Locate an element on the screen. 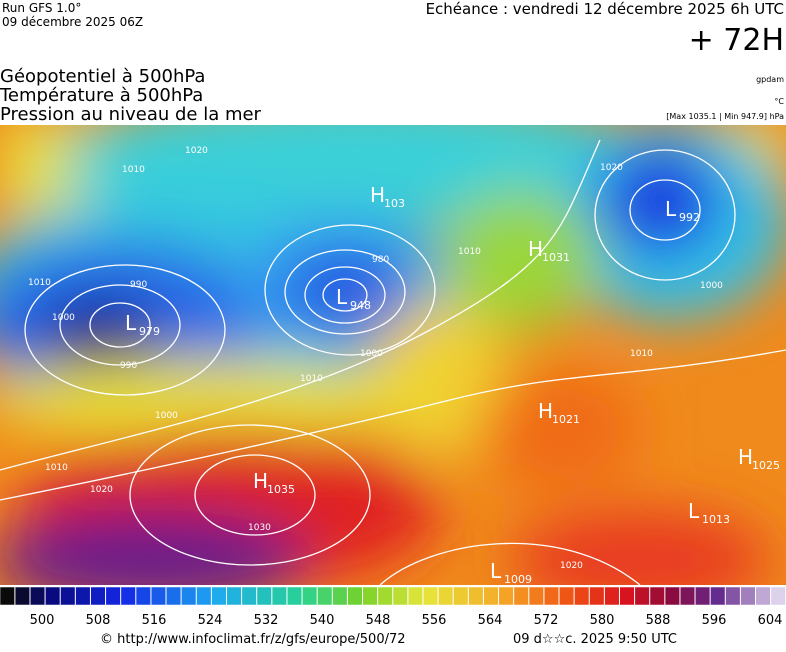 The height and width of the screenshot is (652, 786). colorbar-tick: 588 is located at coordinates (658, 620).